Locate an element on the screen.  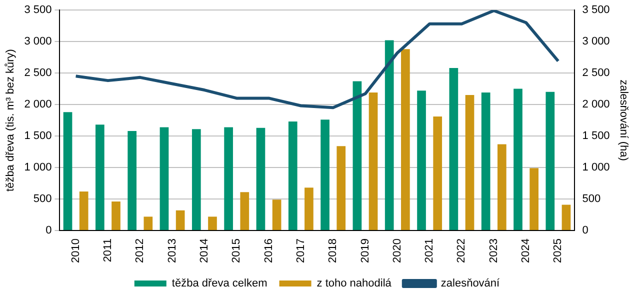
y2-tick-label: 0 is located at coordinates (585, 230).